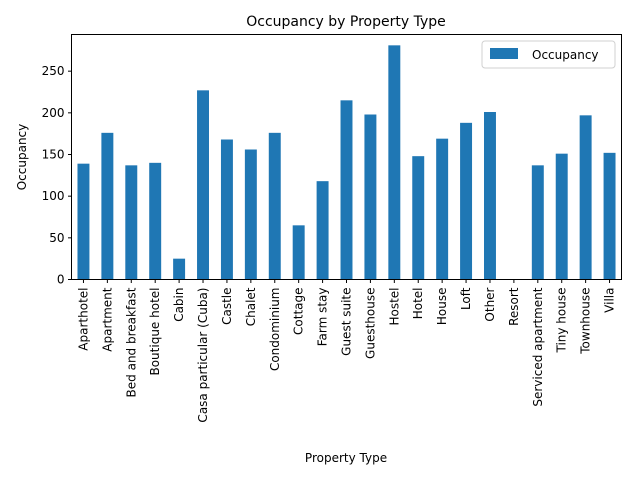 This screenshot has height=480, width=640. I want to click on x-tick-label: Aparthotel, so click(83, 319).